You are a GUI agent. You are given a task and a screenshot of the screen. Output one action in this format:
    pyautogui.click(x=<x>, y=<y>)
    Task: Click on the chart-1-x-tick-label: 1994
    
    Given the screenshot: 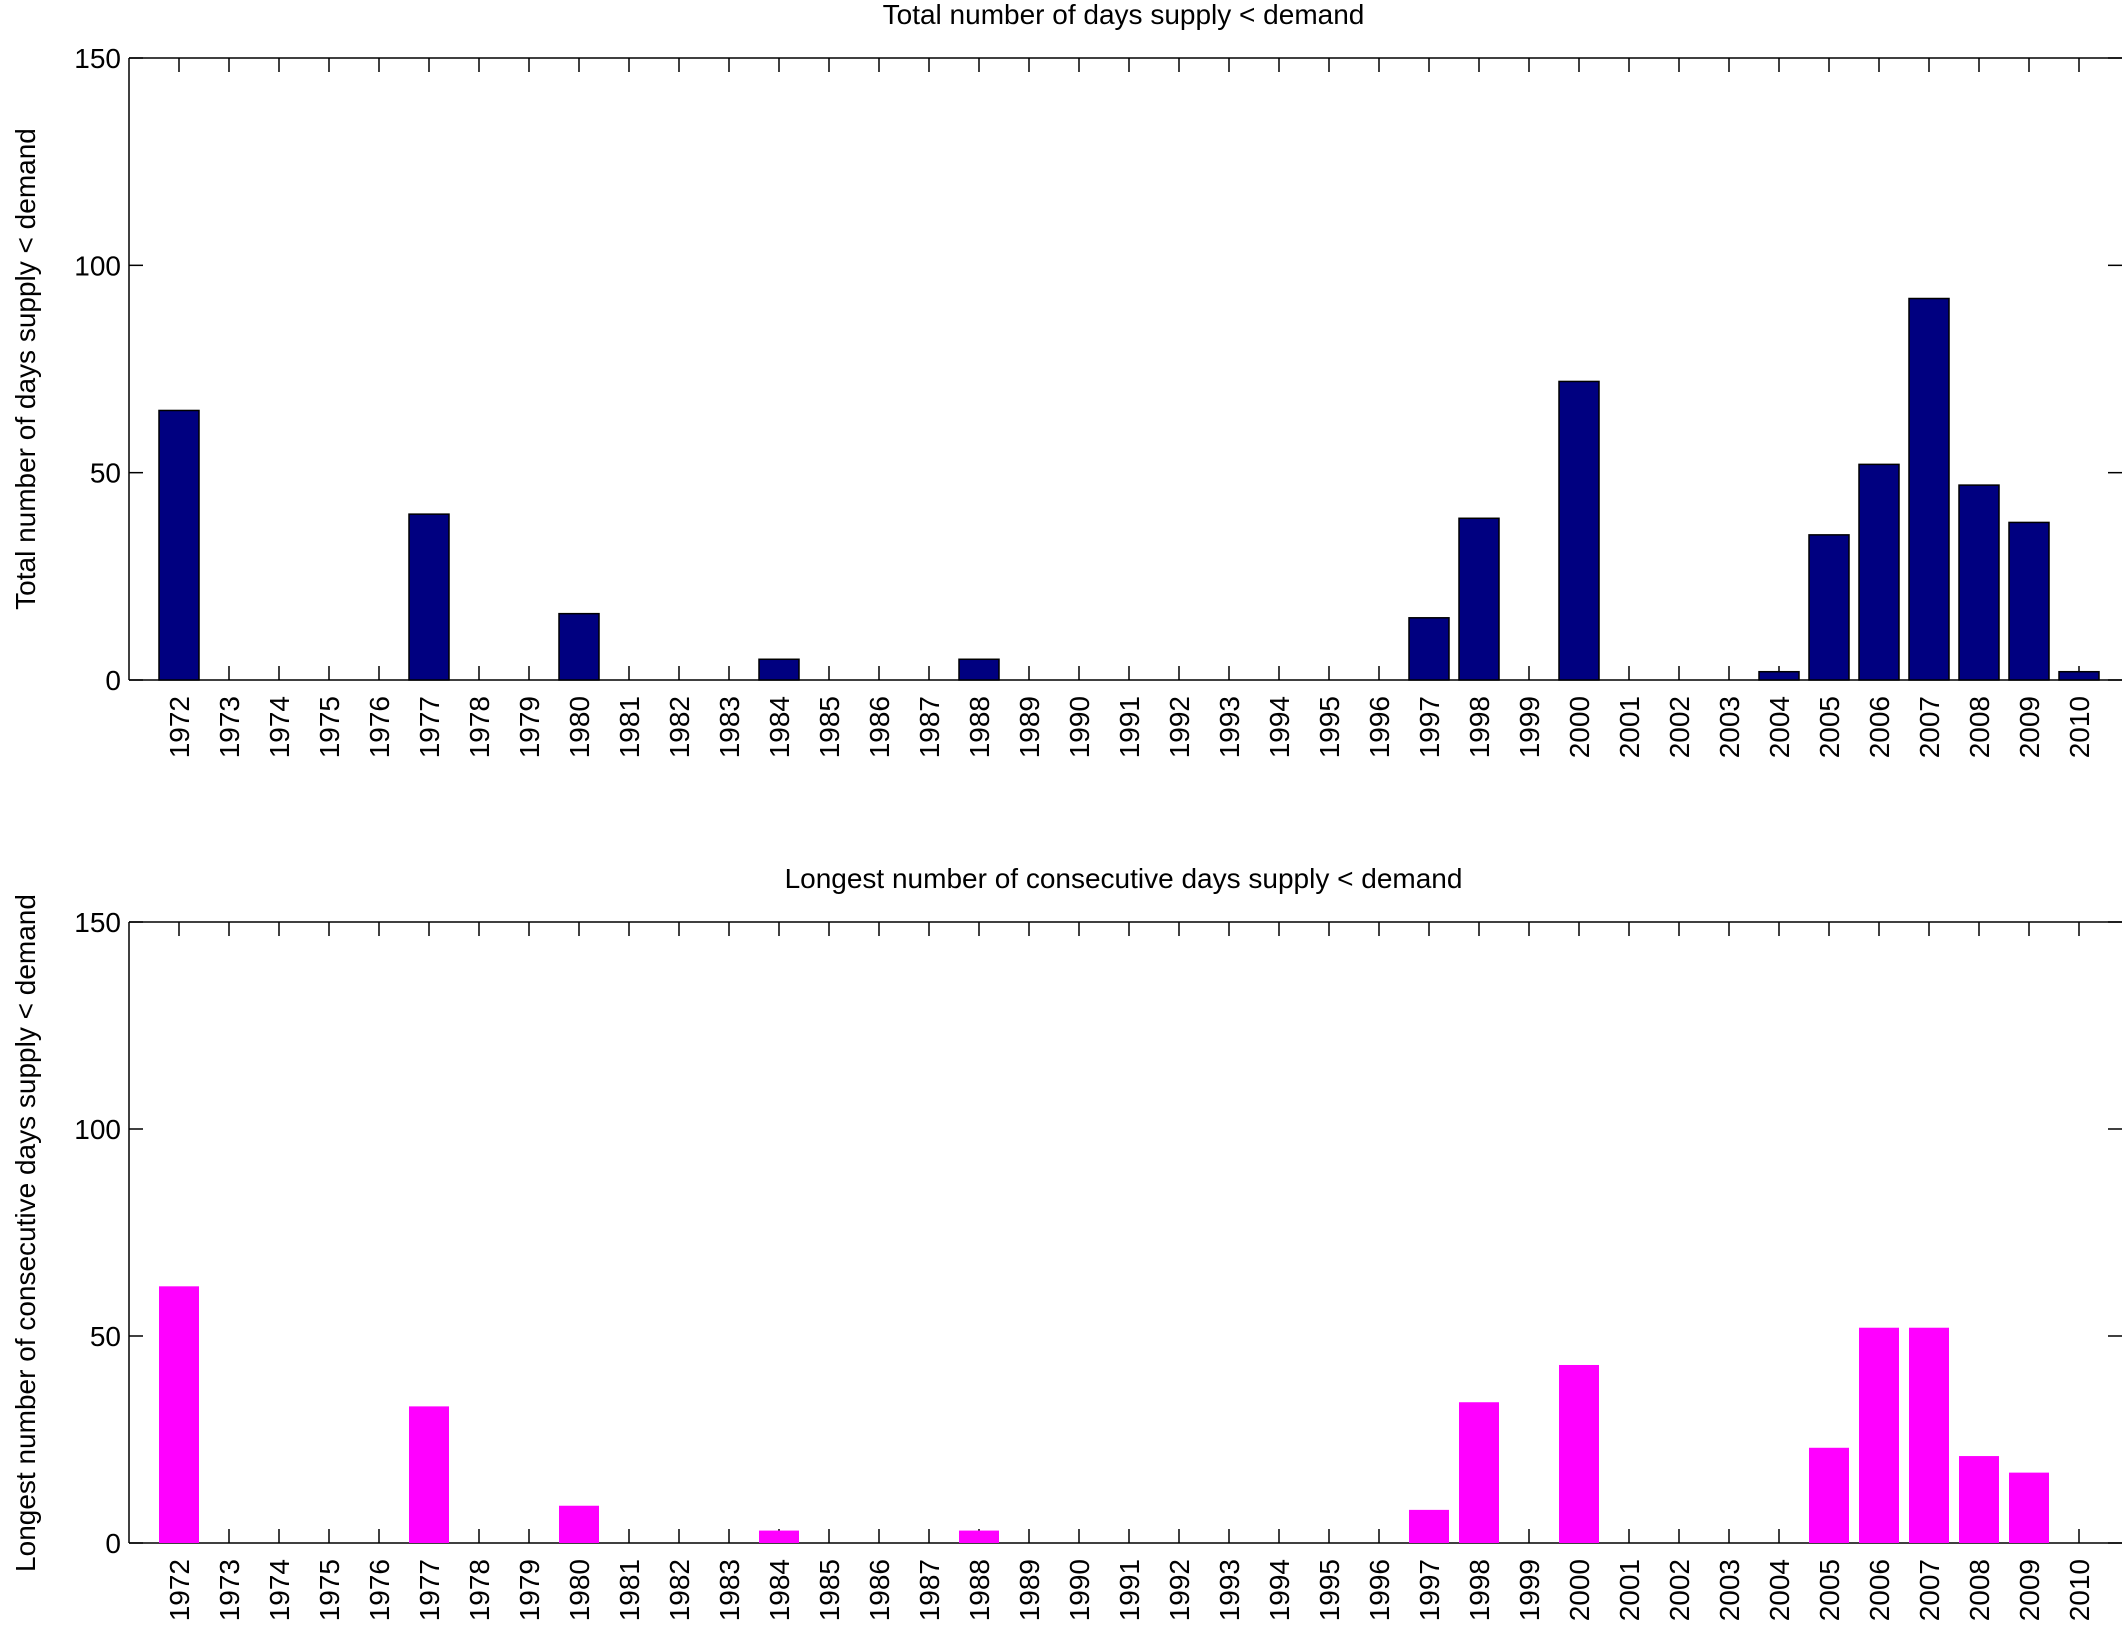 What is the action you would take?
    pyautogui.click(x=1279, y=727)
    